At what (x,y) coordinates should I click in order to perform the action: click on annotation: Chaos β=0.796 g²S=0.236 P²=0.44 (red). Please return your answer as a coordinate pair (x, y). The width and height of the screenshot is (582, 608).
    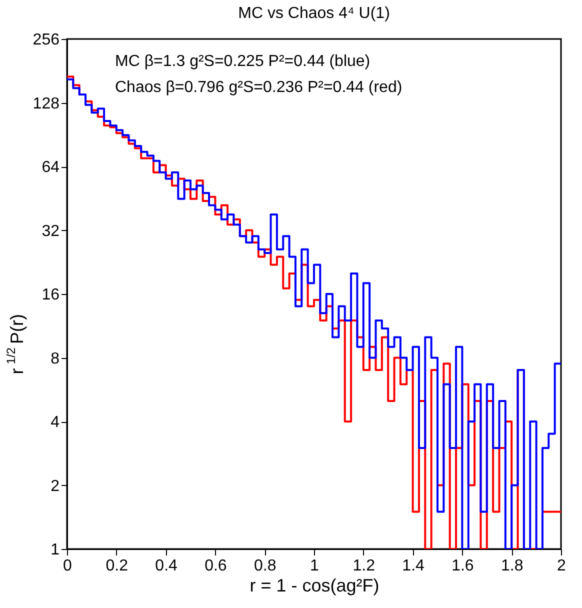
    Looking at the image, I should click on (258, 87).